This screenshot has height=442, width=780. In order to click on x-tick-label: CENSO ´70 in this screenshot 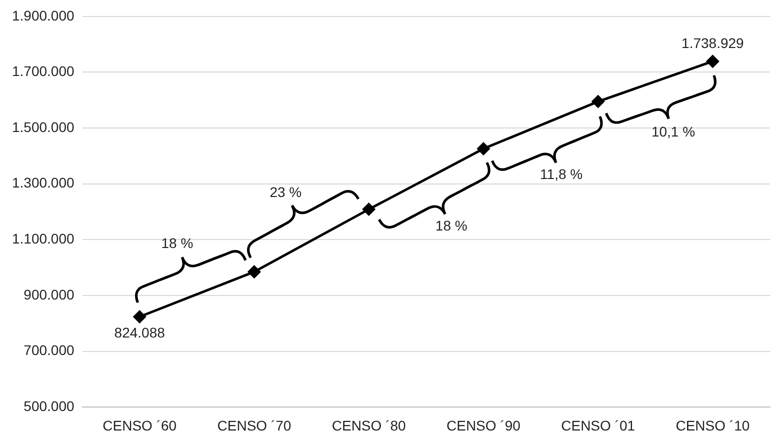, I will do `click(254, 425)`.